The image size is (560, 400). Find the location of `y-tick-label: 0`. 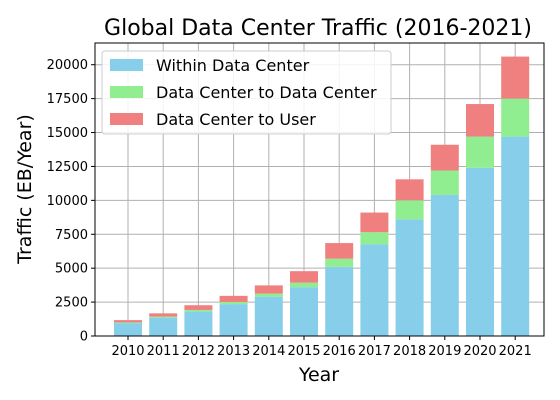

y-tick-label: 0 is located at coordinates (84, 337).